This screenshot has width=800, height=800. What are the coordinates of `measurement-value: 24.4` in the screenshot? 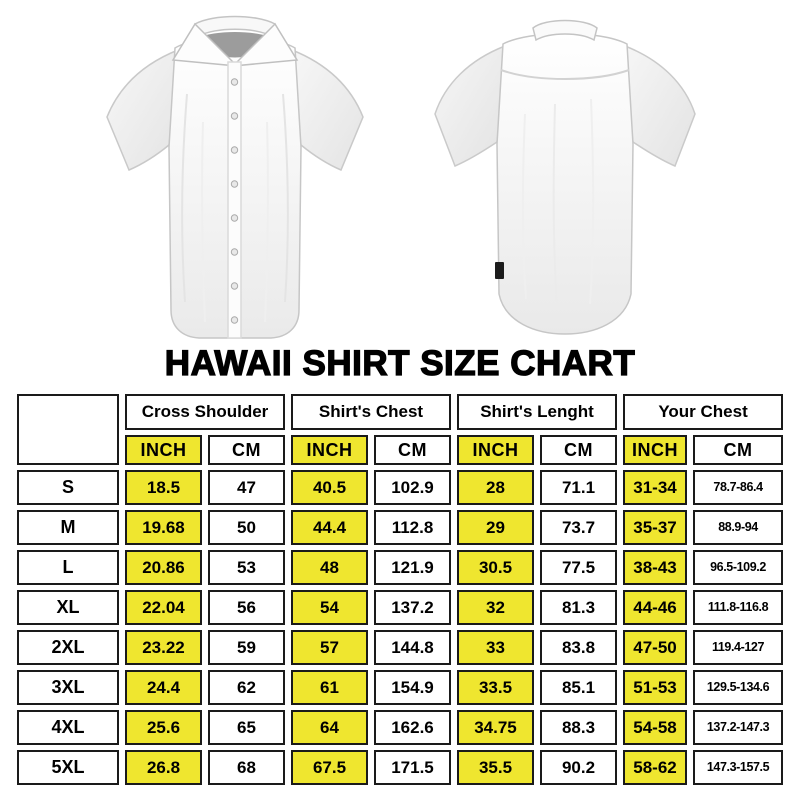 It's located at (163, 687).